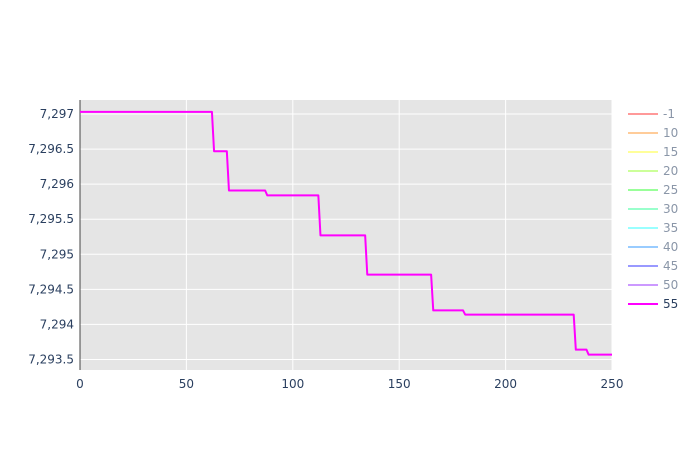 The width and height of the screenshot is (700, 450). I want to click on y-tick-label: 7,293.5, so click(51, 359).